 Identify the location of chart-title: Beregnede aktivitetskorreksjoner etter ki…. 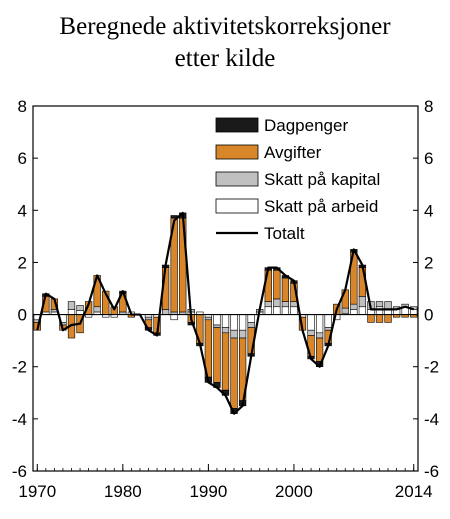
(225, 42).